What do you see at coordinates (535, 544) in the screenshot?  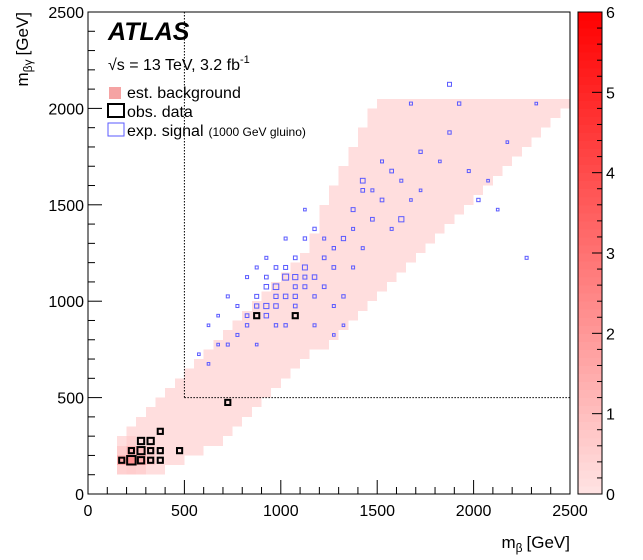 I see `x-axis-title: mβ [GeV]` at bounding box center [535, 544].